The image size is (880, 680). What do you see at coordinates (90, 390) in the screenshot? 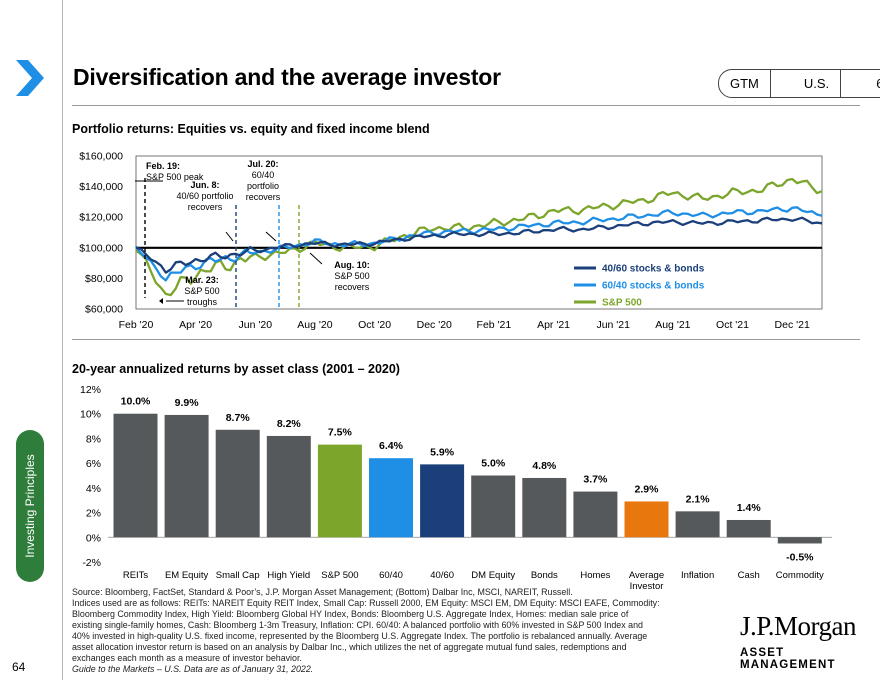
I see `y-tick-label: 12%` at bounding box center [90, 390].